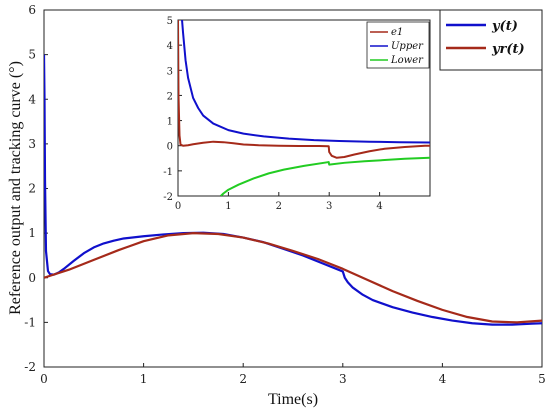 The width and height of the screenshot is (550, 412). Describe the element at coordinates (343, 379) in the screenshot. I see `main-x-tick-label: 3` at that location.